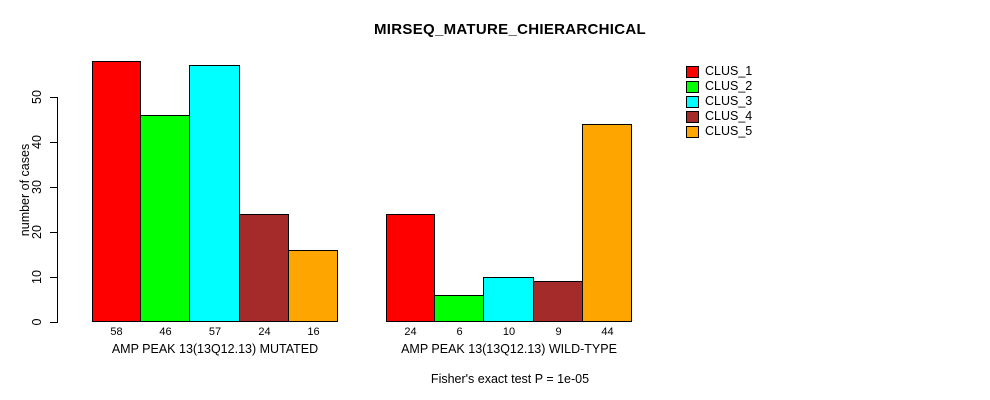  Describe the element at coordinates (37, 232) in the screenshot. I see `y-tick-label: 20` at that location.